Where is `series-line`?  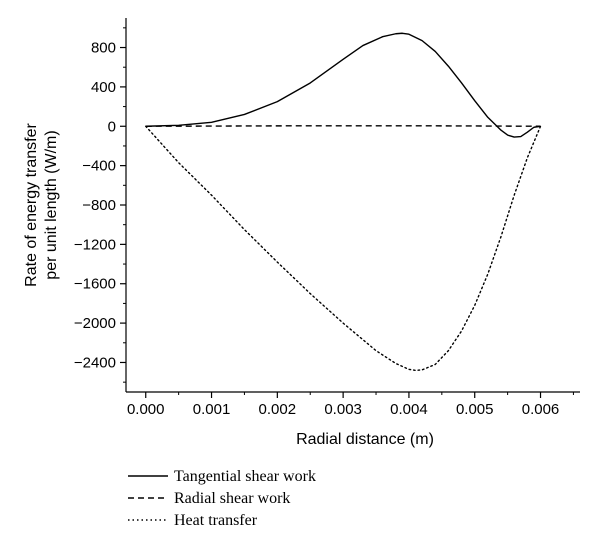 series-line is located at coordinates (343, 85).